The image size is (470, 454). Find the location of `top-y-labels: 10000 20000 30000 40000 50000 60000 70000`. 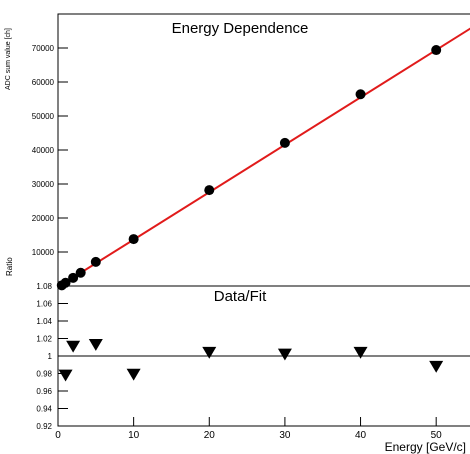

top-y-labels: 10000 20000 30000 40000 50000 60000 70000 is located at coordinates (43, 150).